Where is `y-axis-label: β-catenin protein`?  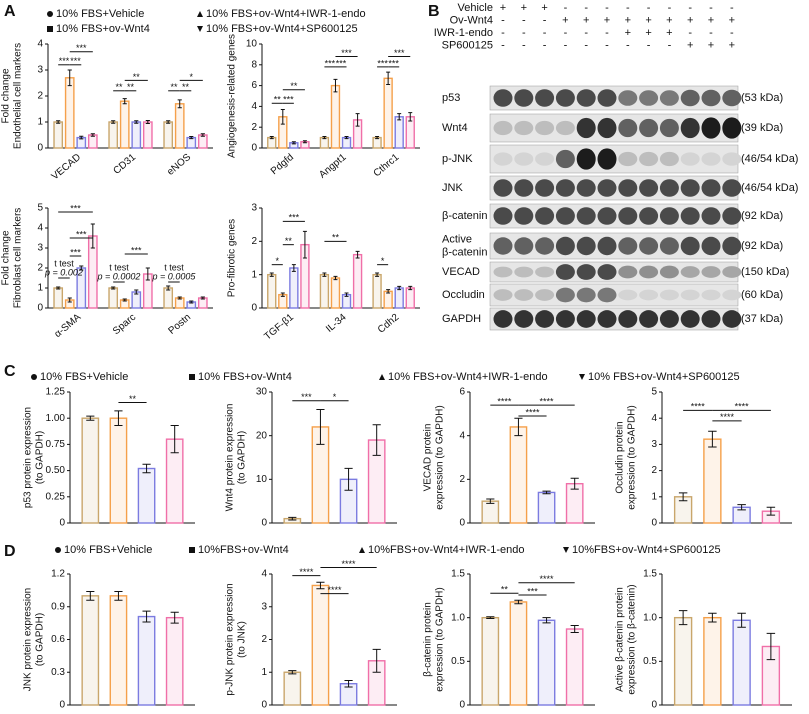
y-axis-label: β-catenin protein is located at coordinates (428, 639).